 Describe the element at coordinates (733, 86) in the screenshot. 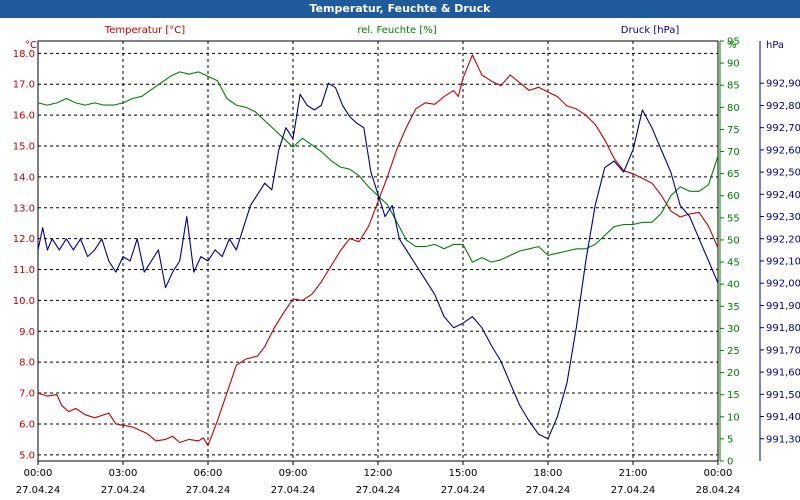

I see `humidity-tick-label: 85` at that location.